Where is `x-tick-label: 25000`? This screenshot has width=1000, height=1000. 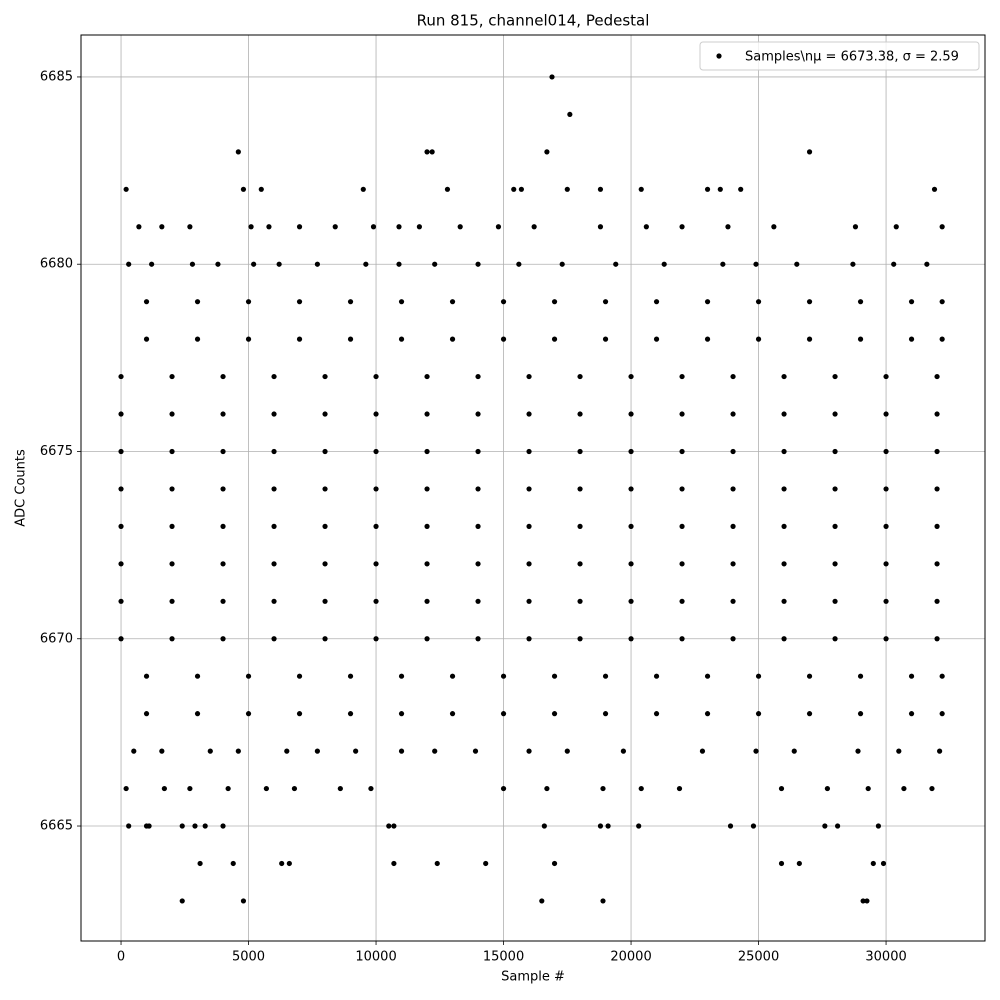
x-tick-label: 25000 is located at coordinates (758, 957).